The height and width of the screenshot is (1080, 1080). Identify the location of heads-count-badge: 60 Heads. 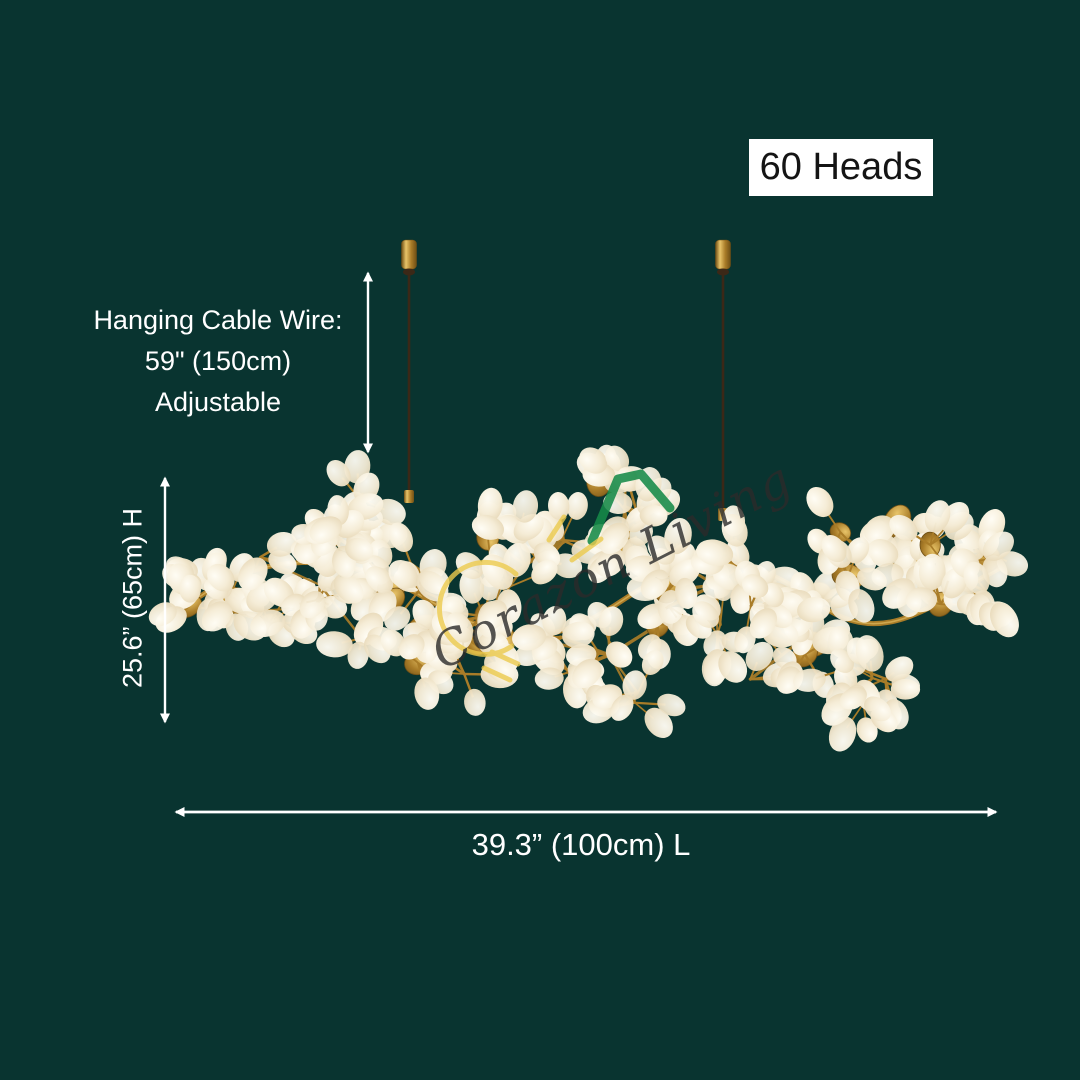
(841, 167).